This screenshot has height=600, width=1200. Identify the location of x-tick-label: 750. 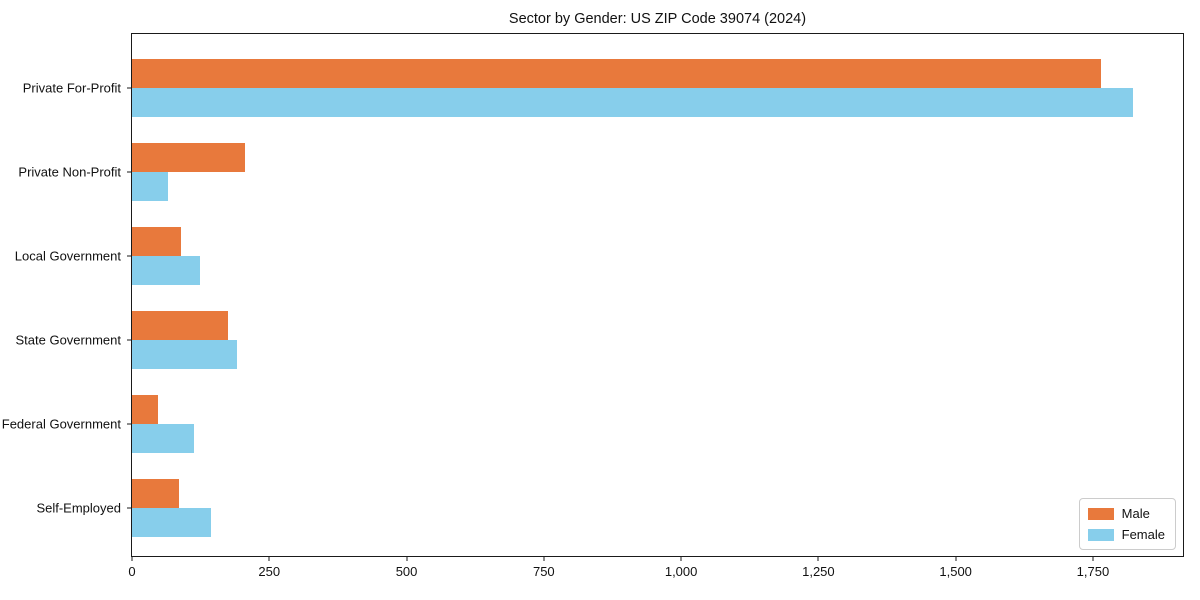
(543, 571).